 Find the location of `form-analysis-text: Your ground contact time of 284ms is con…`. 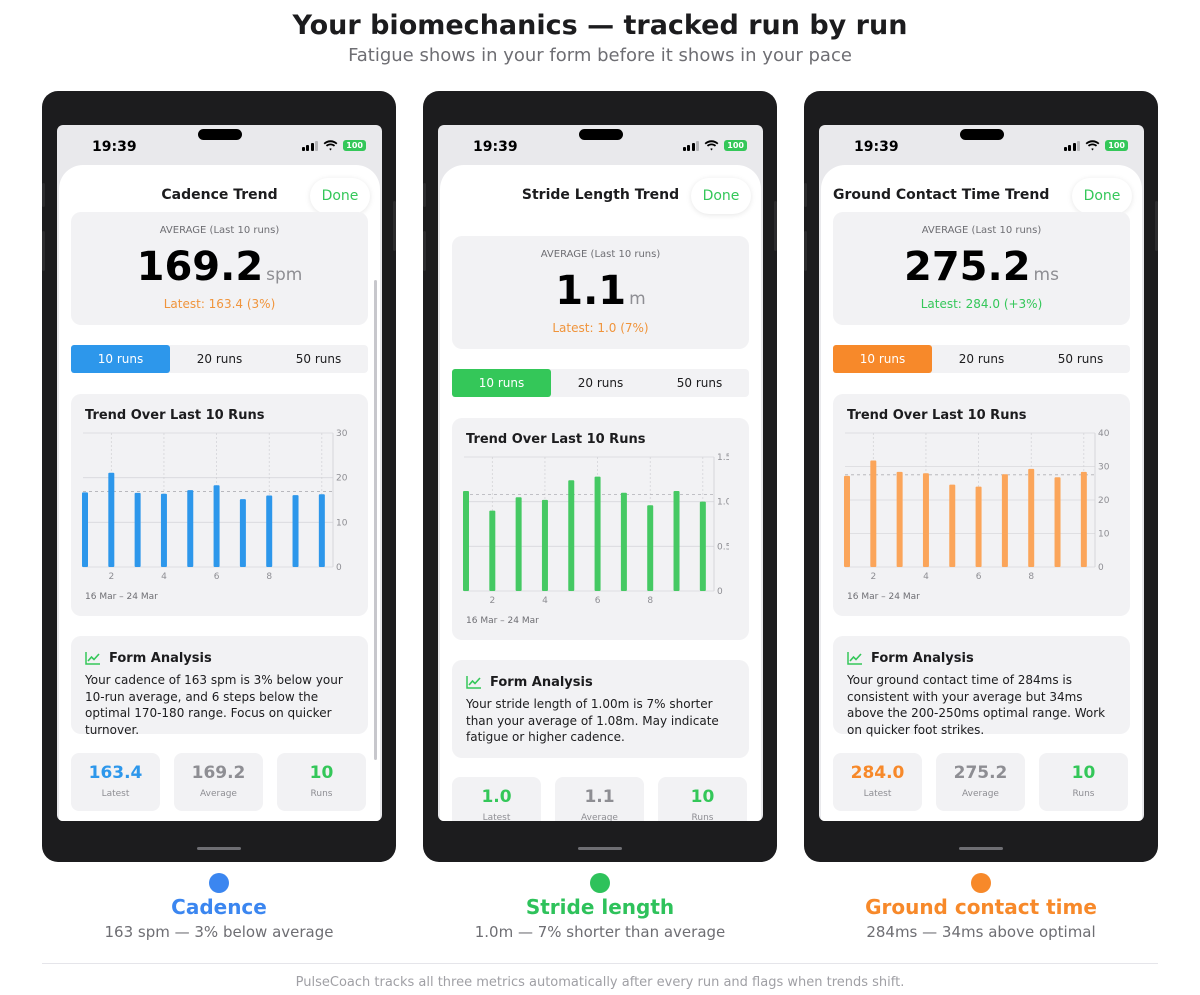

form-analysis-text: Your ground contact time of 284ms is con… is located at coordinates (976, 705).